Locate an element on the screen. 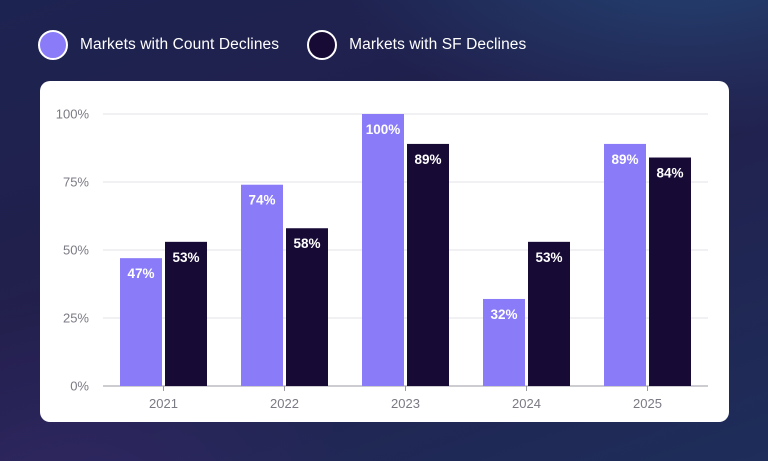  y-tick-label: 75% is located at coordinates (76, 182).